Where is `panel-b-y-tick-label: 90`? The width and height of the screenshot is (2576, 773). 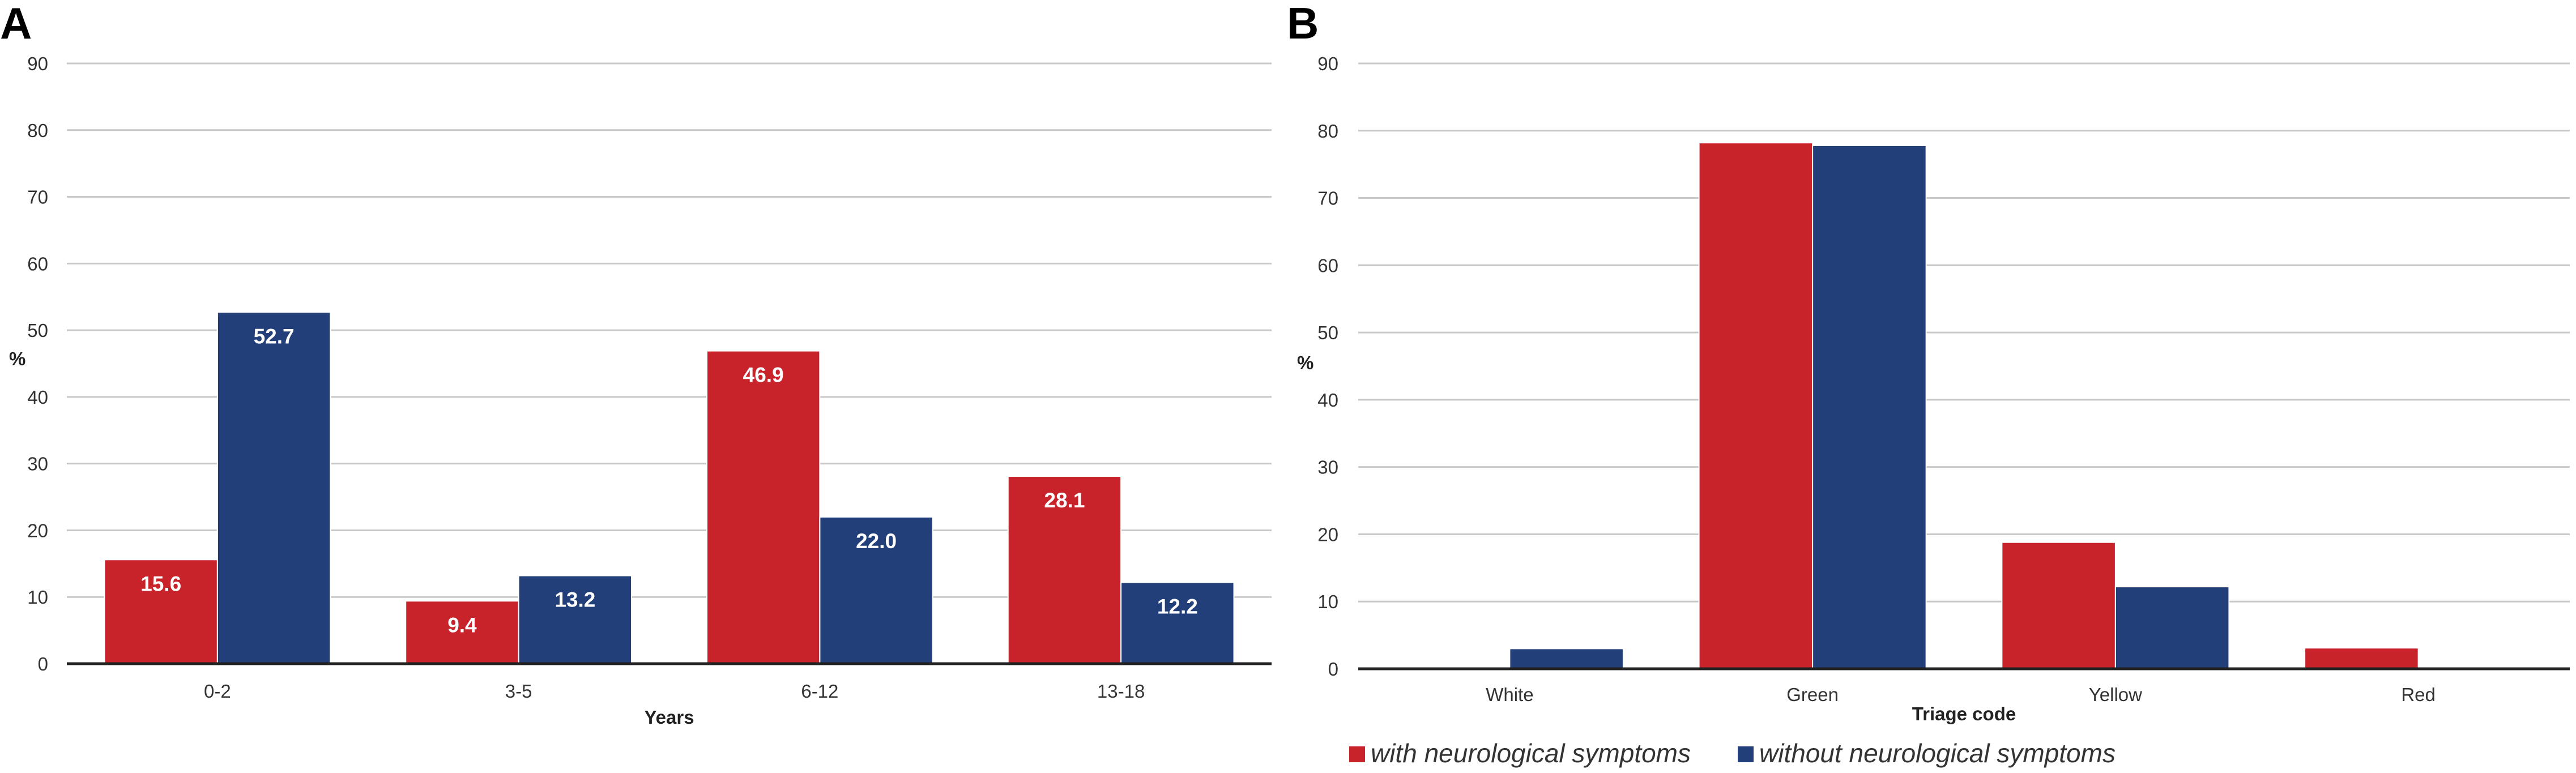 panel-b-y-tick-label: 90 is located at coordinates (1327, 63).